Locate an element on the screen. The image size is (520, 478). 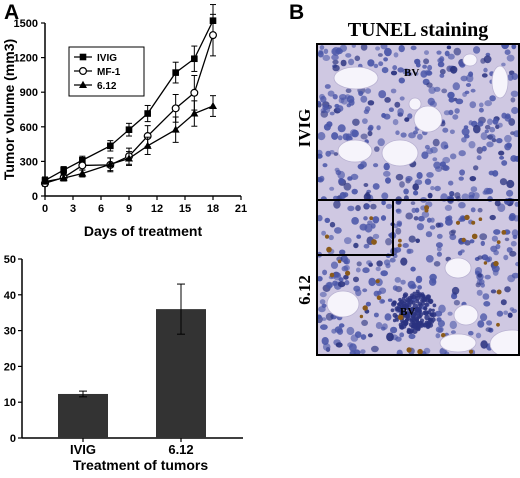
y-tick-label: 30 is located at coordinates (10, 332).